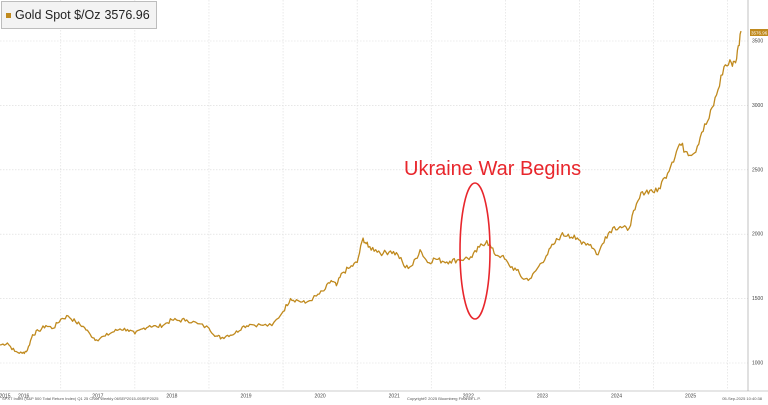 Image resolution: width=768 pixels, height=405 pixels. Describe the element at coordinates (23, 397) in the screenshot. I see `x-tick-label: 2016` at that location.